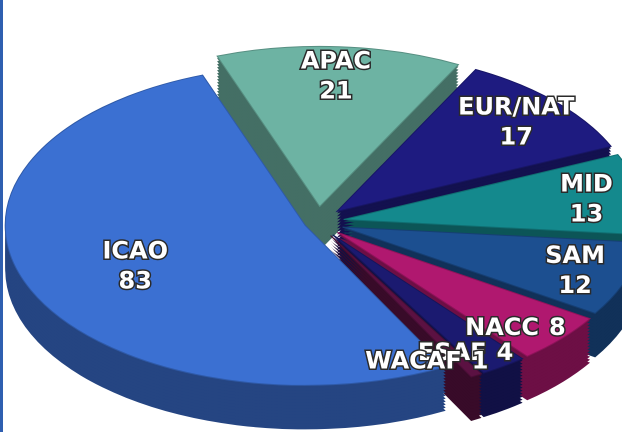  What do you see at coordinates (480, 361) in the screenshot?
I see `slice-value: 1` at bounding box center [480, 361].